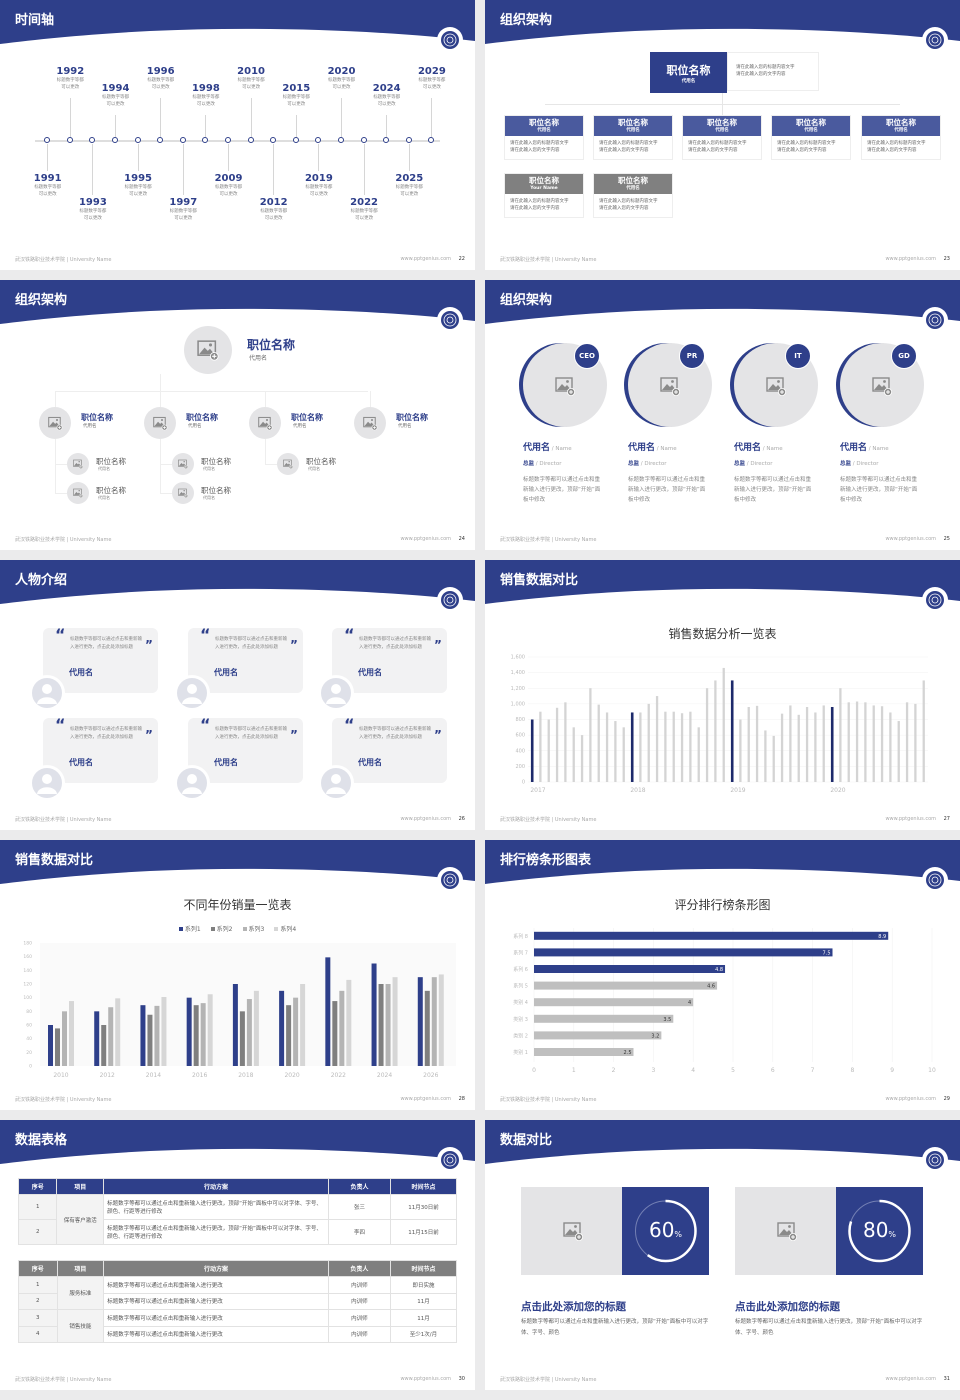 The width and height of the screenshot is (960, 1400). Describe the element at coordinates (910, 259) in the screenshot. I see `footer-site-text: www.pptgenius.com` at that location.